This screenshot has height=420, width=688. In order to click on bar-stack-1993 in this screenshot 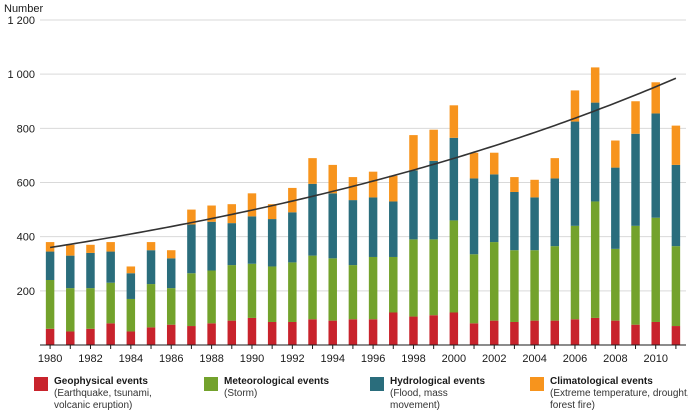, I will do `click(312, 251)`.